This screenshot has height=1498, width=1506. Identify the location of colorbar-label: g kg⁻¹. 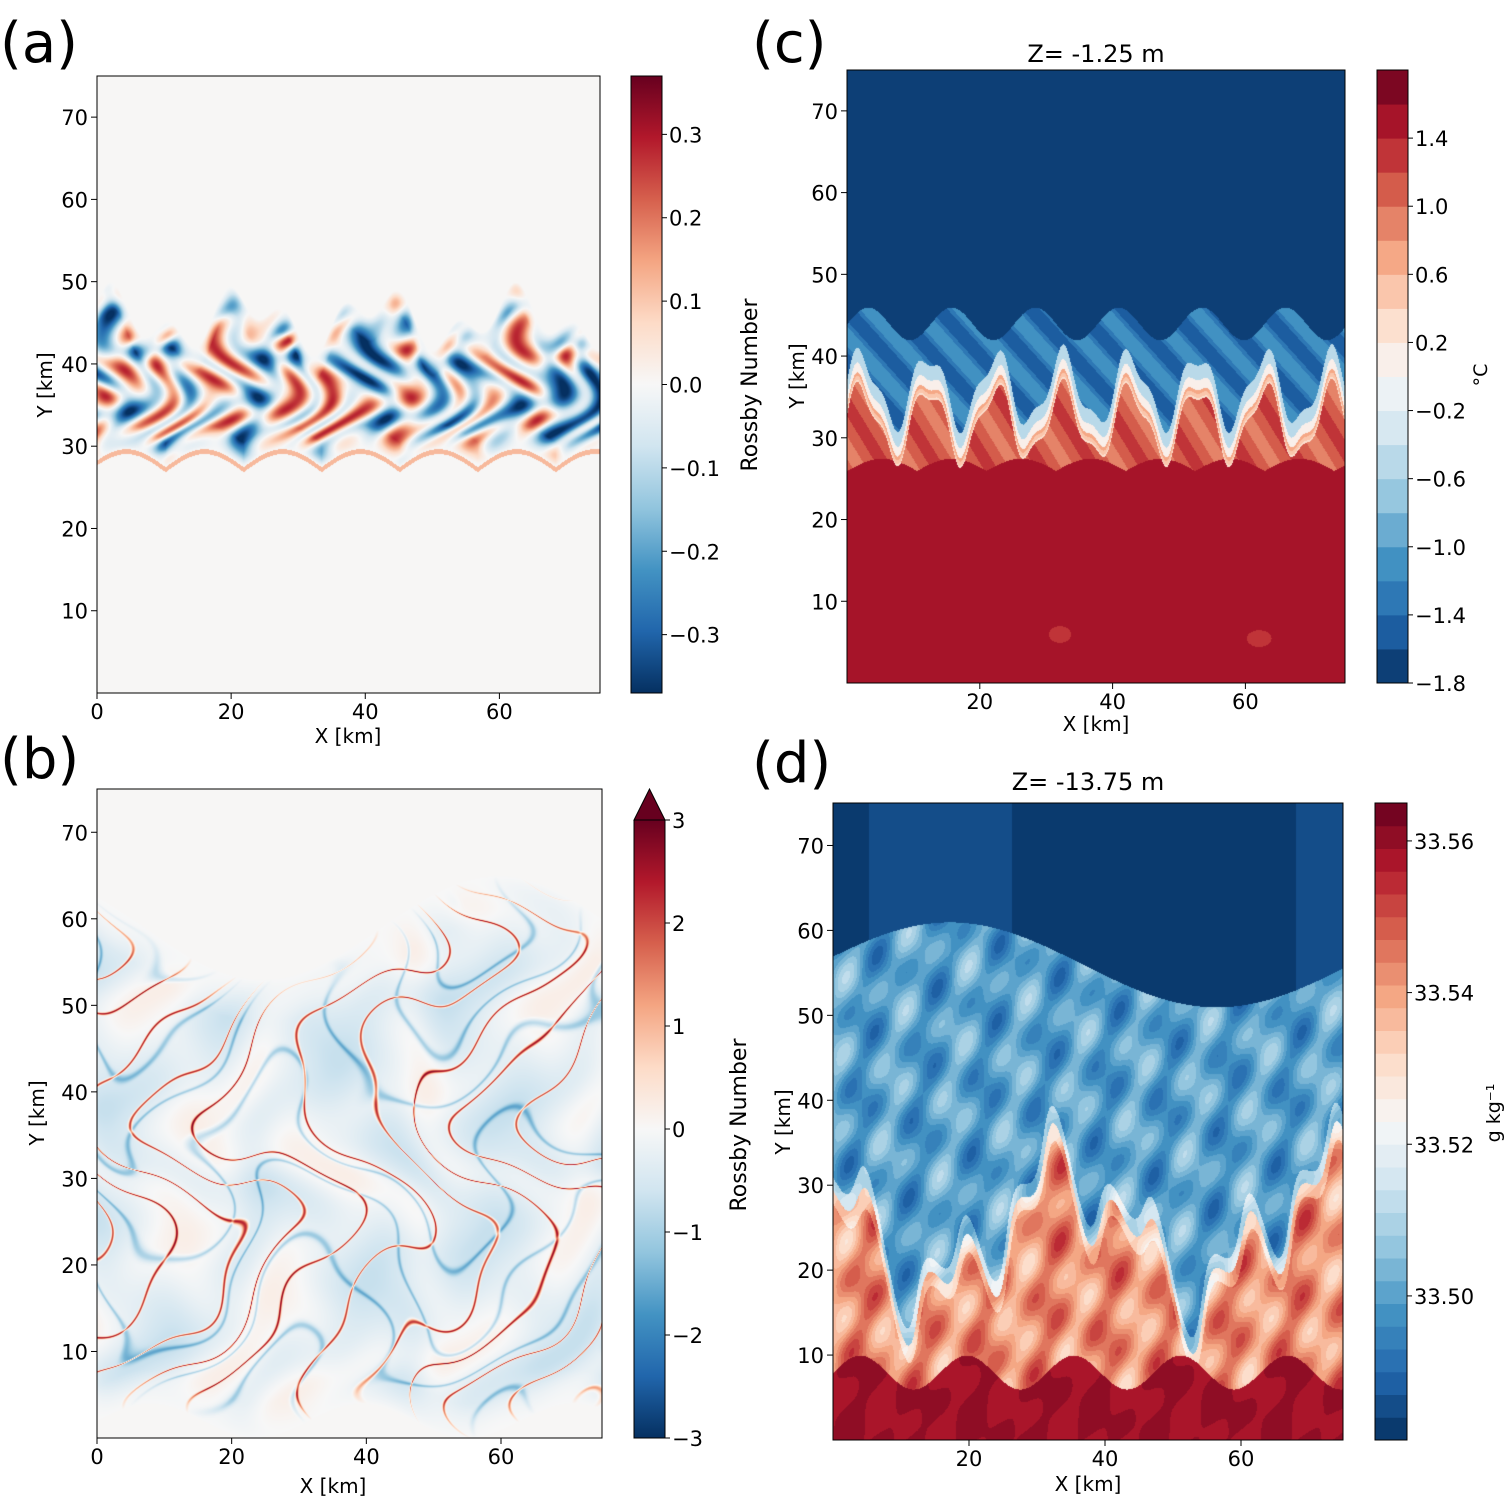
(1494, 1113).